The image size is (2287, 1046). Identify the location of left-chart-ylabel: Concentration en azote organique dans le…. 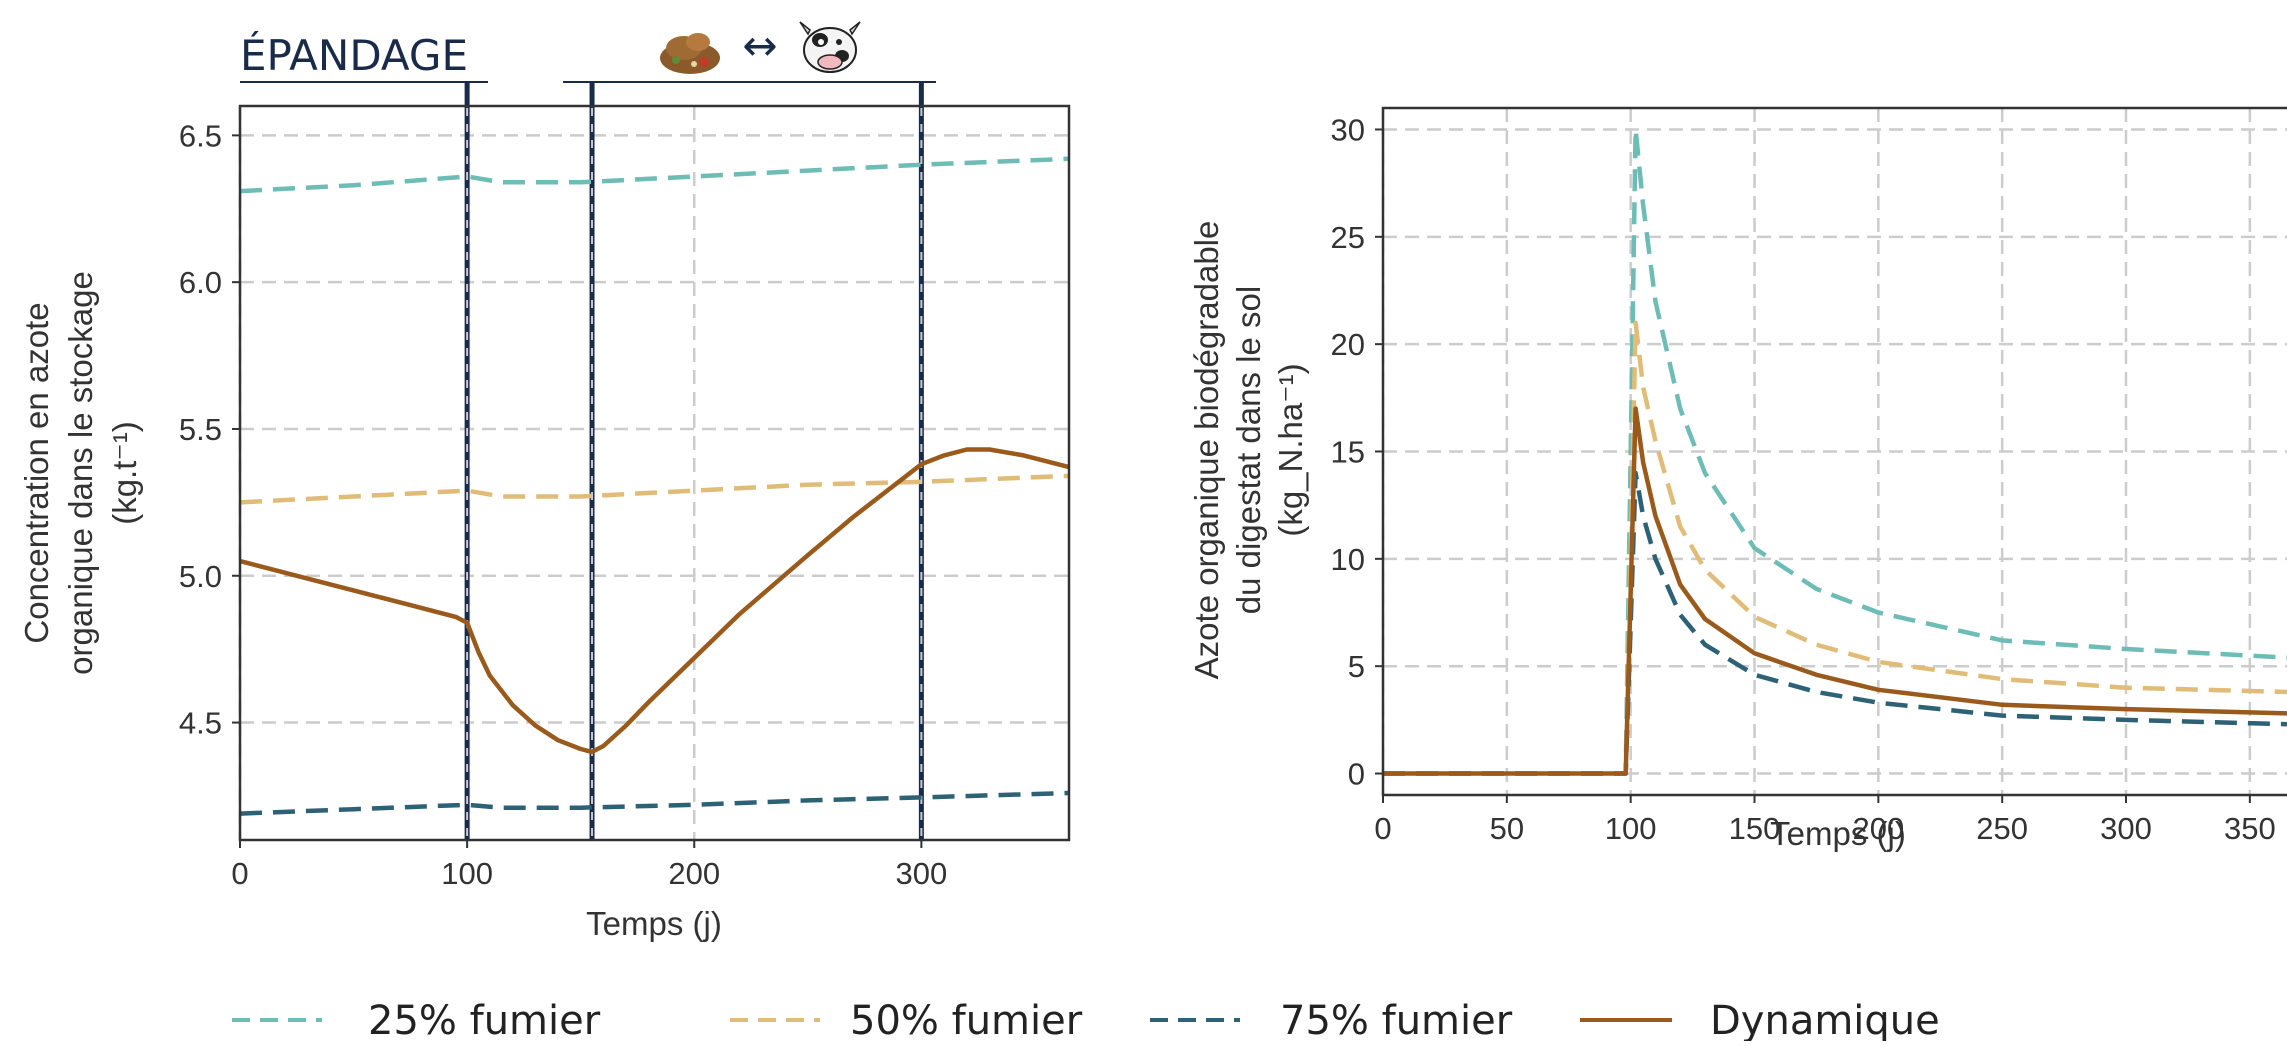
(80, 473).